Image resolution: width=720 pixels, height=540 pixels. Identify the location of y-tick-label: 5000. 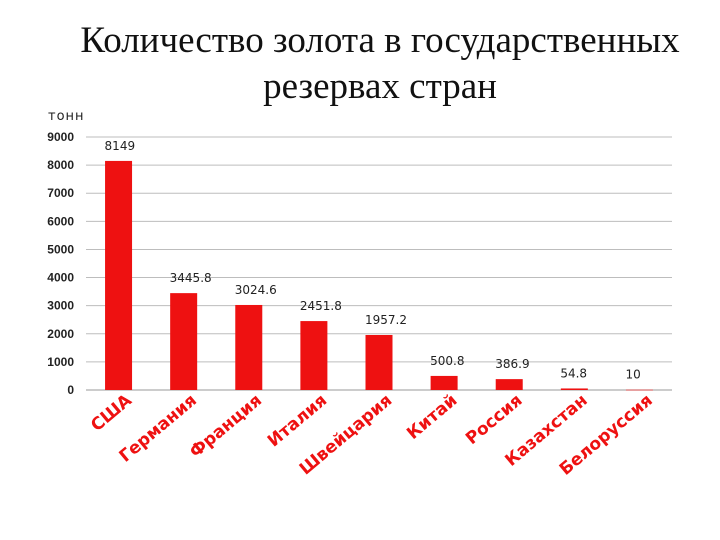
(60, 249).